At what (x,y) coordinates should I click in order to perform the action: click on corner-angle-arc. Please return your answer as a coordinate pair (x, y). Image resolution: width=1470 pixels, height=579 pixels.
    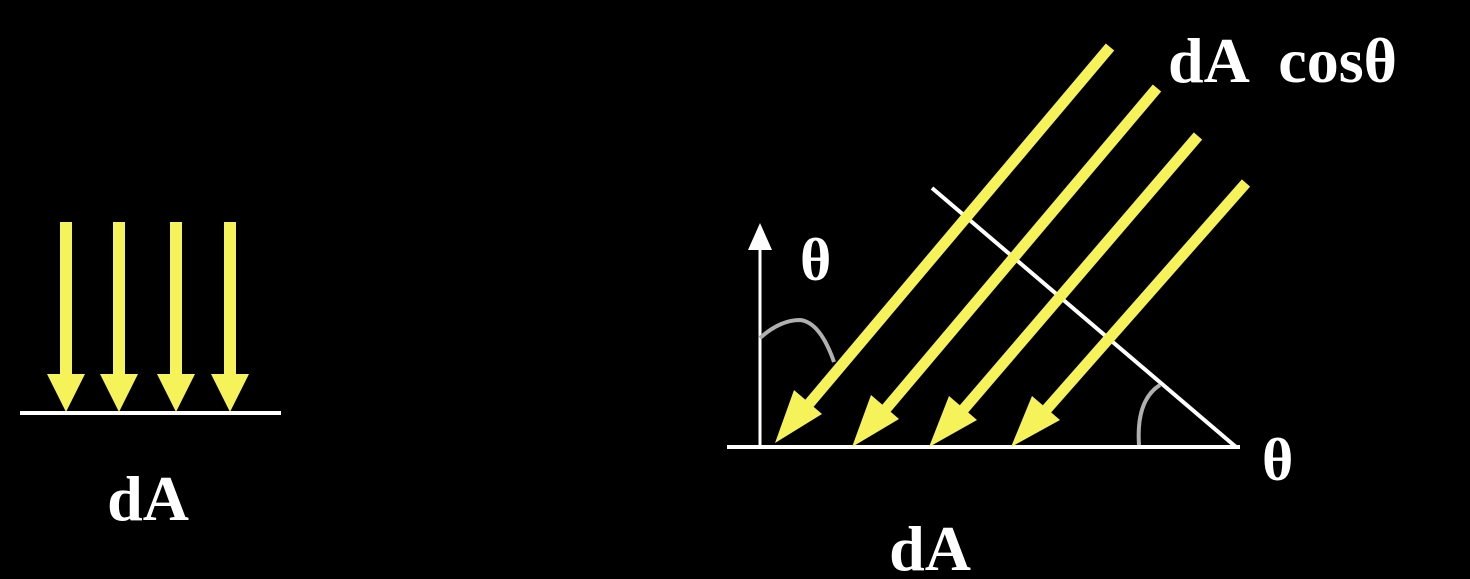
    Looking at the image, I should click on (1149, 414).